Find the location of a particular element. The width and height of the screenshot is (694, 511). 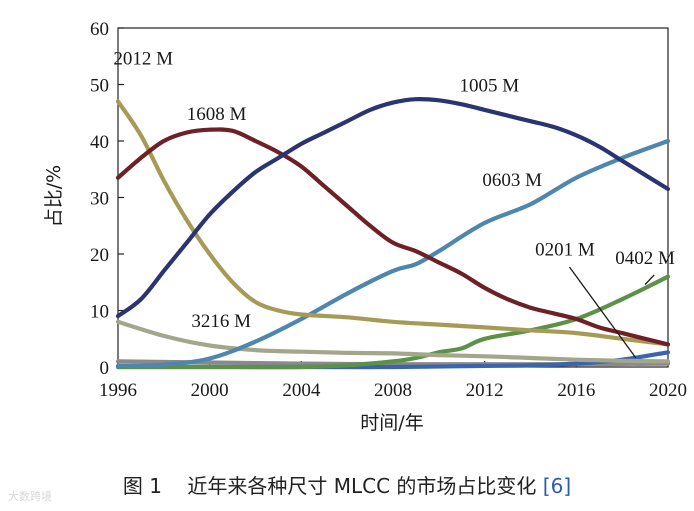

figure-caption: 图 1 近年来各种尺寸 MLCC 的市场占比变化 [6] is located at coordinates (347, 484).